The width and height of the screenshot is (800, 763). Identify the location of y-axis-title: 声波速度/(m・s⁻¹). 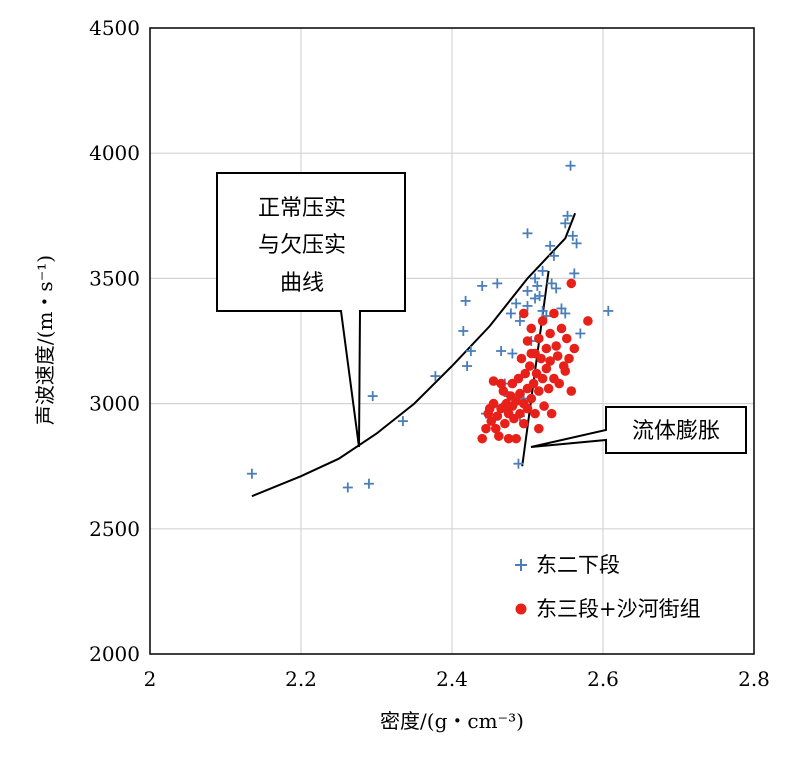
(45, 340).